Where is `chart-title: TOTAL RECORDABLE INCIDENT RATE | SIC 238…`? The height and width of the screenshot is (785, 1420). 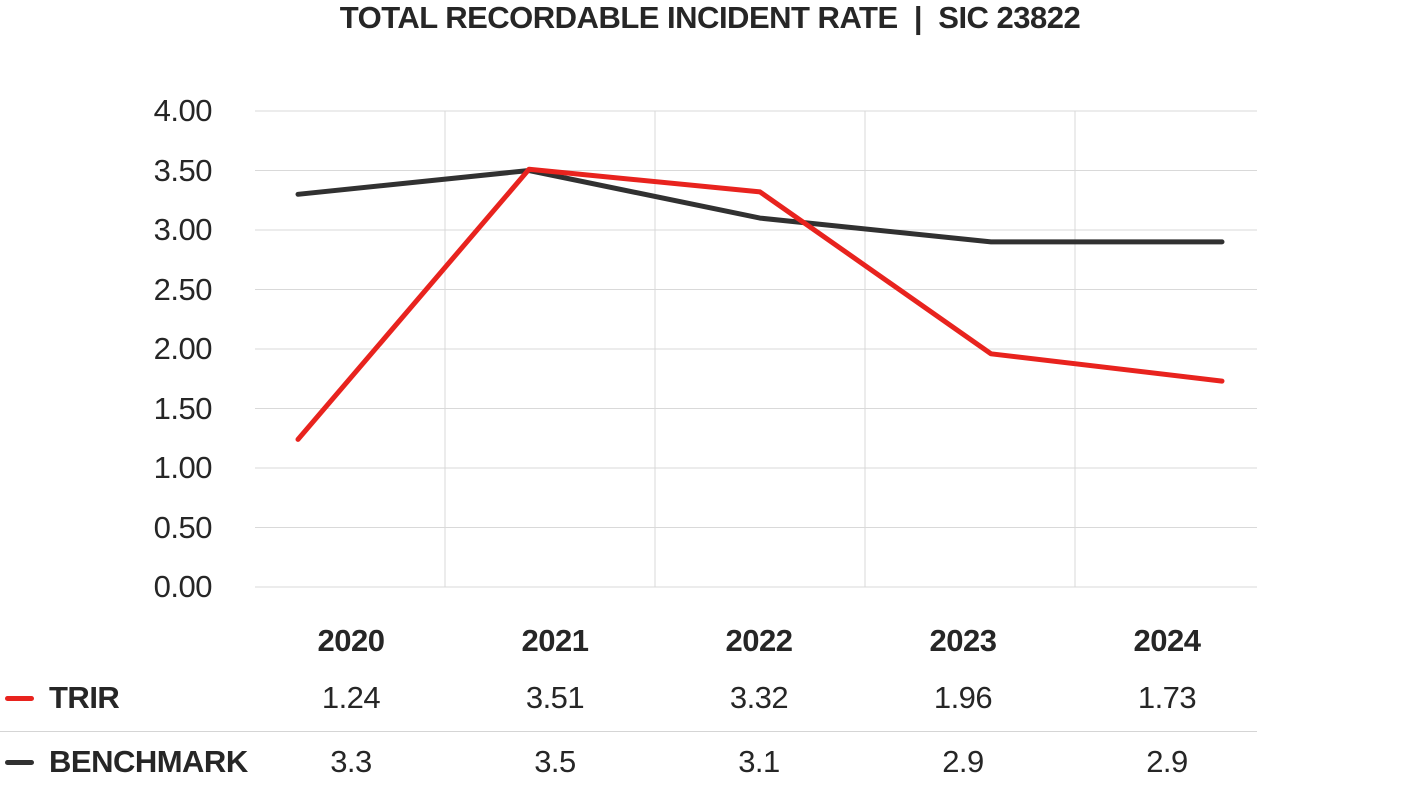
chart-title: TOTAL RECORDABLE INCIDENT RATE | SIC 238… is located at coordinates (710, 17).